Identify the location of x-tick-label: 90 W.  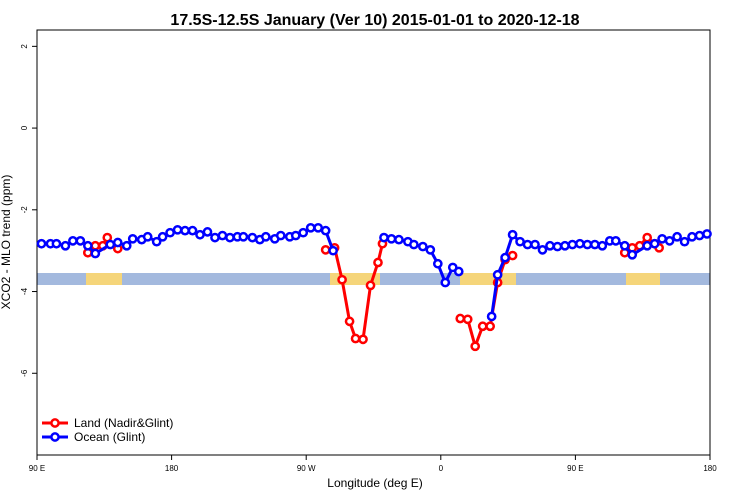
(306, 468).